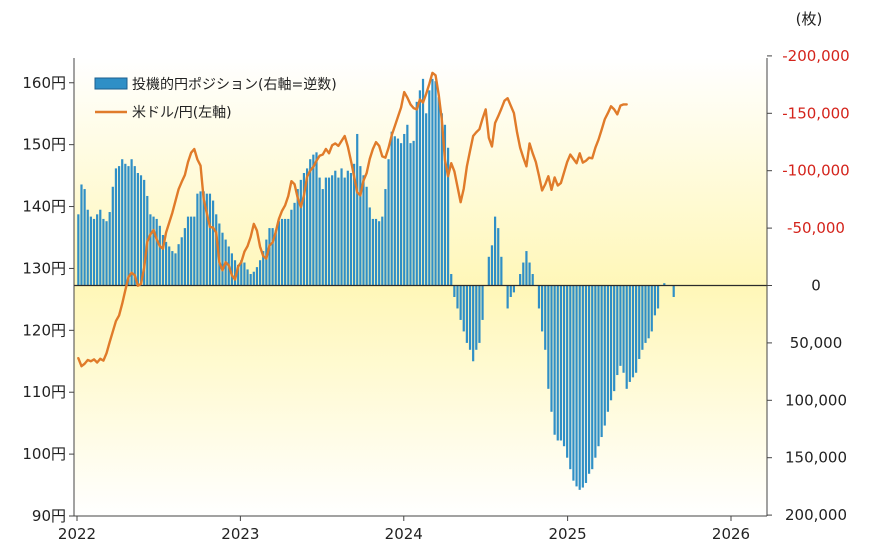 This screenshot has height=553, width=873. What do you see at coordinates (44, 145) in the screenshot?
I see `left-tick-label: 150円` at bounding box center [44, 145].